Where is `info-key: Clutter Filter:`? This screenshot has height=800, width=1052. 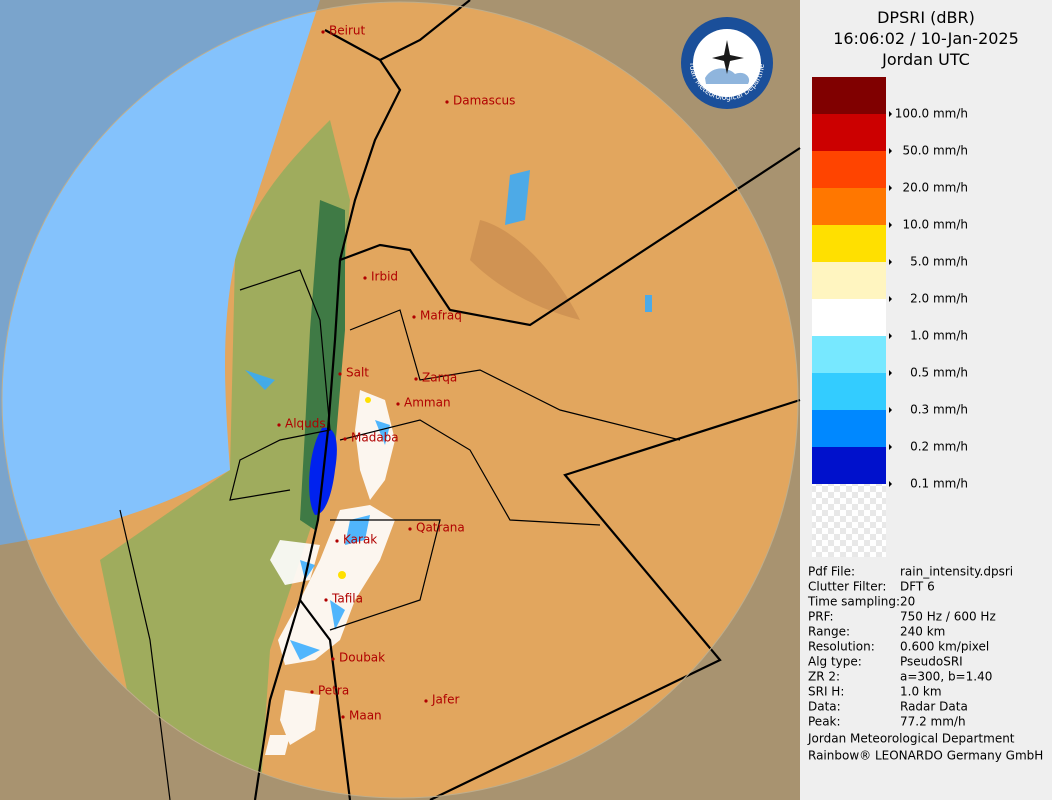 info-key: Clutter Filter: is located at coordinates (847, 587).